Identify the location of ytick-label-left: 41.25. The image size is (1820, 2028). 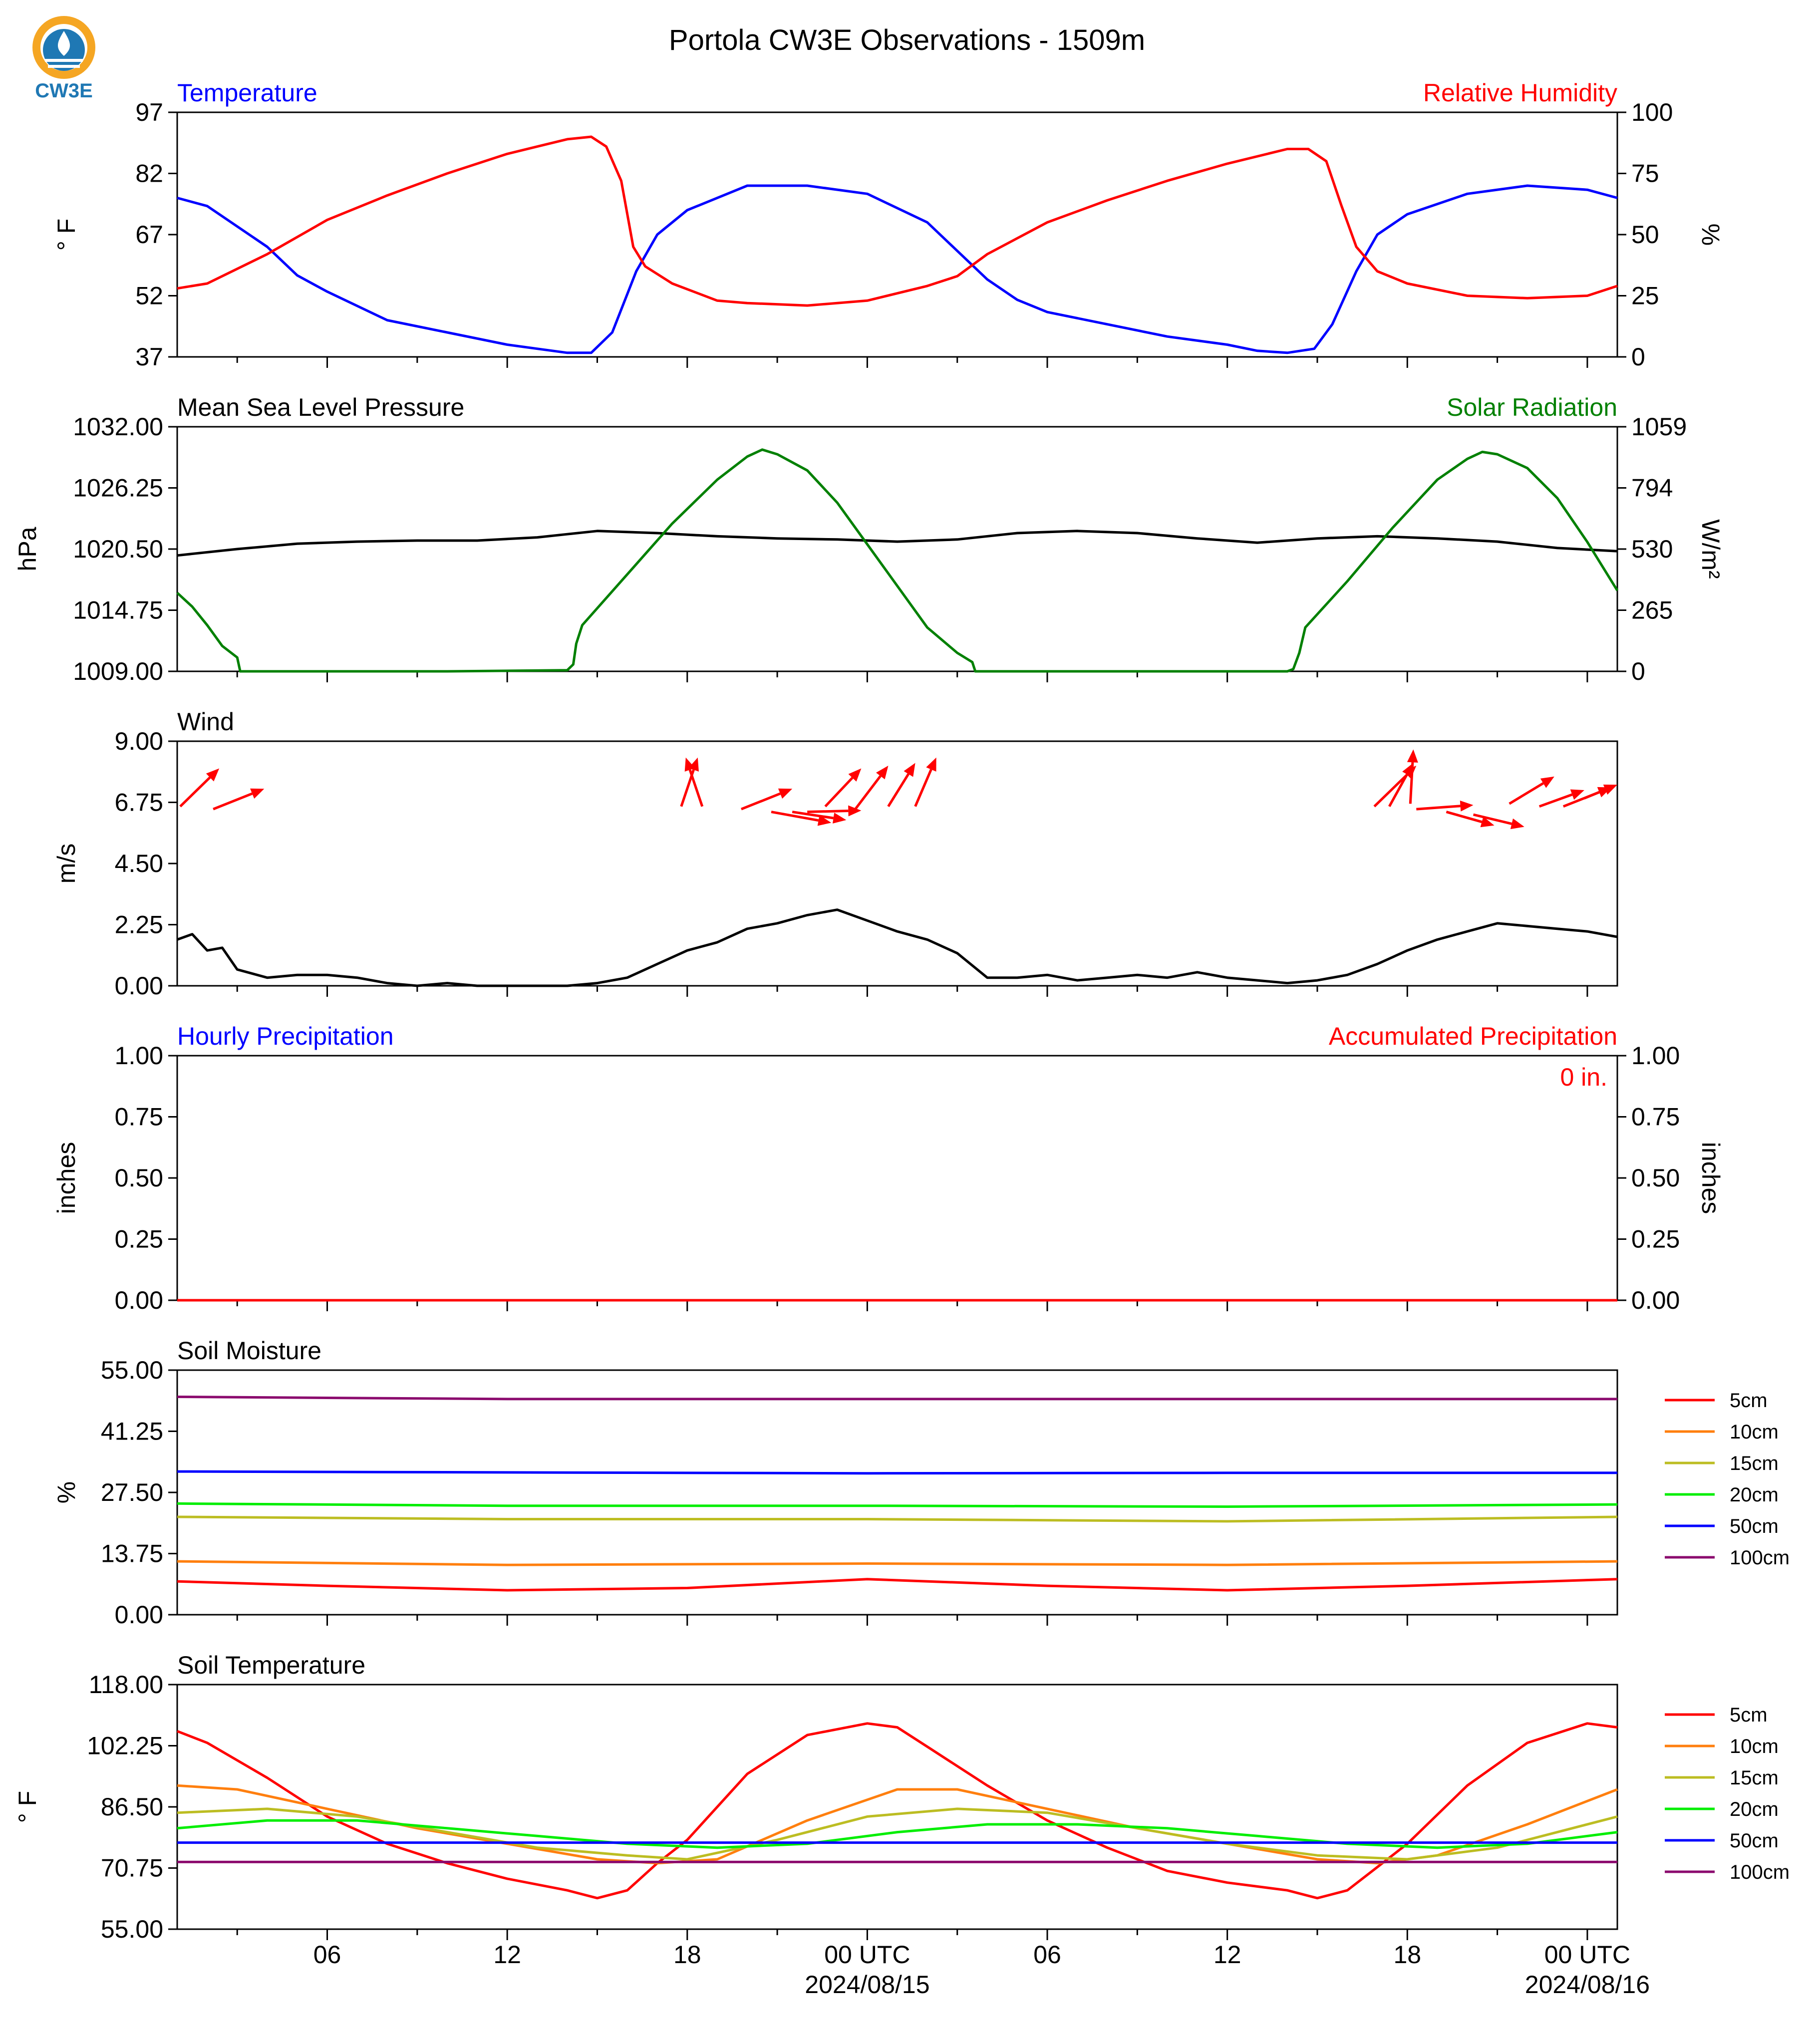
(132, 1432).